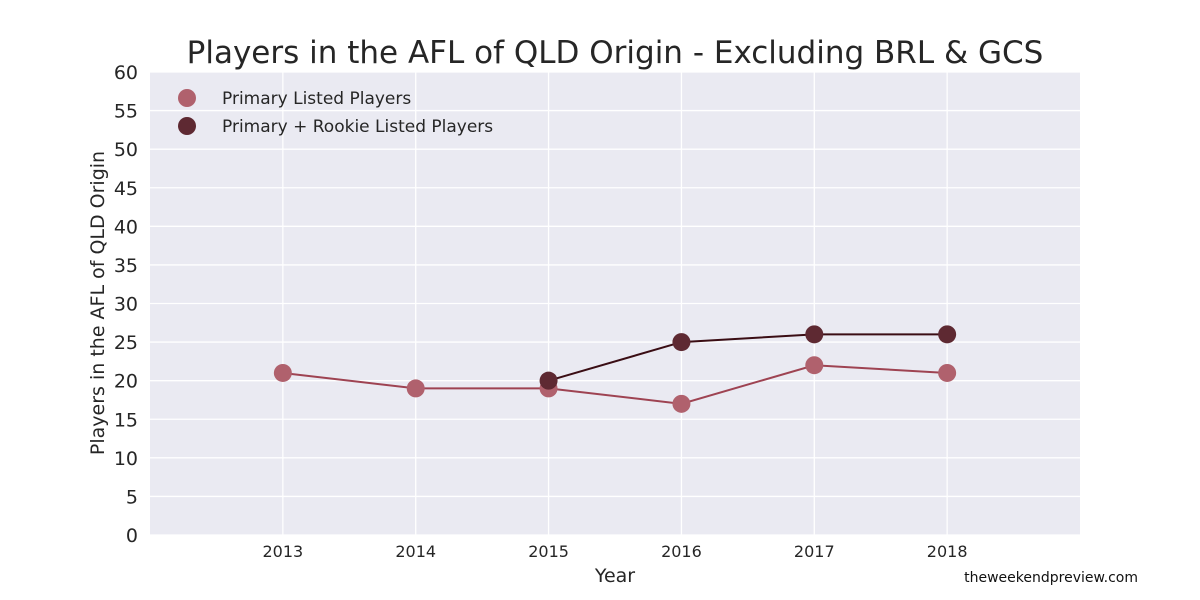  What do you see at coordinates (548, 551) in the screenshot?
I see `x-tick-label: 2015` at bounding box center [548, 551].